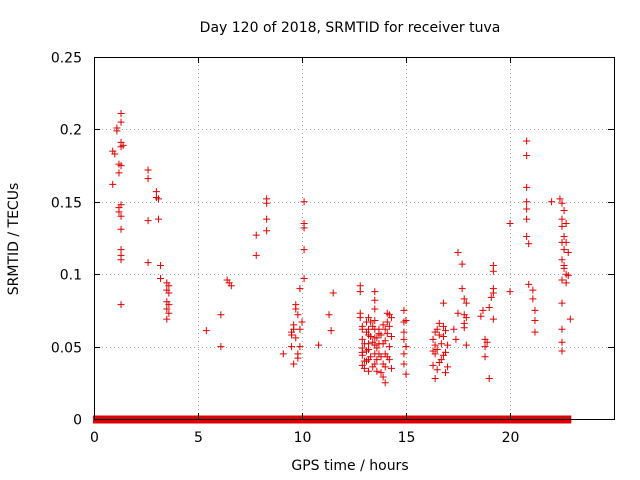 The image size is (640, 480). I want to click on y-tick-label: 0.2, so click(71, 131).